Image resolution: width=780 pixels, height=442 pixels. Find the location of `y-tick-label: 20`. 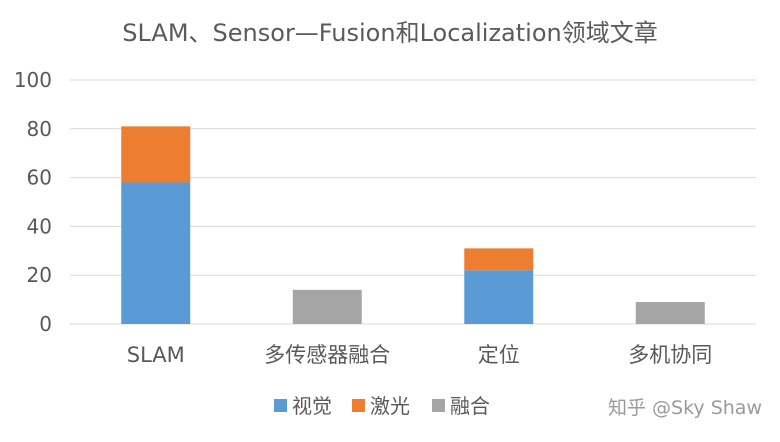

y-tick-label: 20 is located at coordinates (39, 275).